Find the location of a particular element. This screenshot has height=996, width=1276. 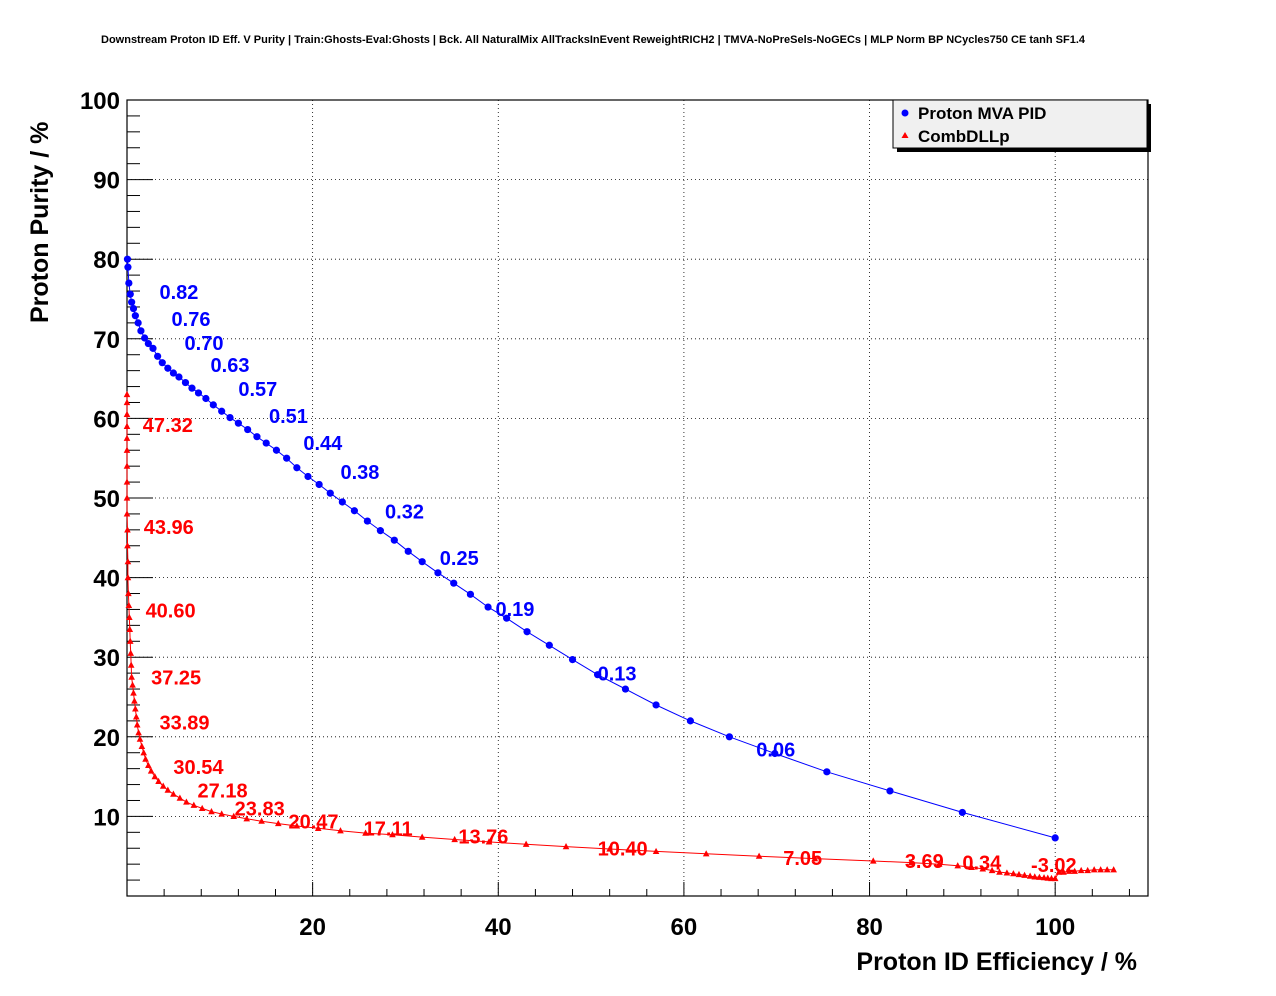

data-label: 30.54 is located at coordinates (198, 768).